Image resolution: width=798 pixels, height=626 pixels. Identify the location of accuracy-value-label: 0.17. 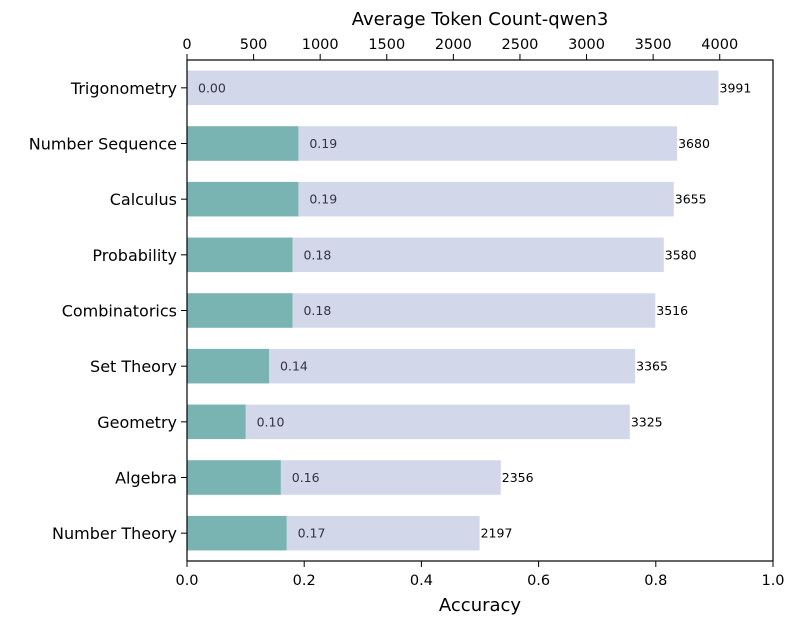
(312, 533).